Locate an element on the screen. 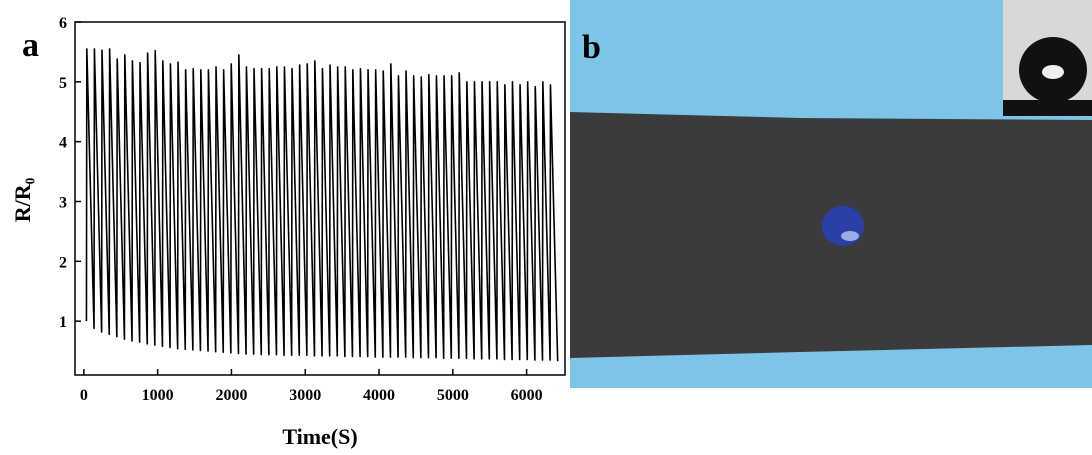  y-tick-label: 4 is located at coordinates (63, 143).